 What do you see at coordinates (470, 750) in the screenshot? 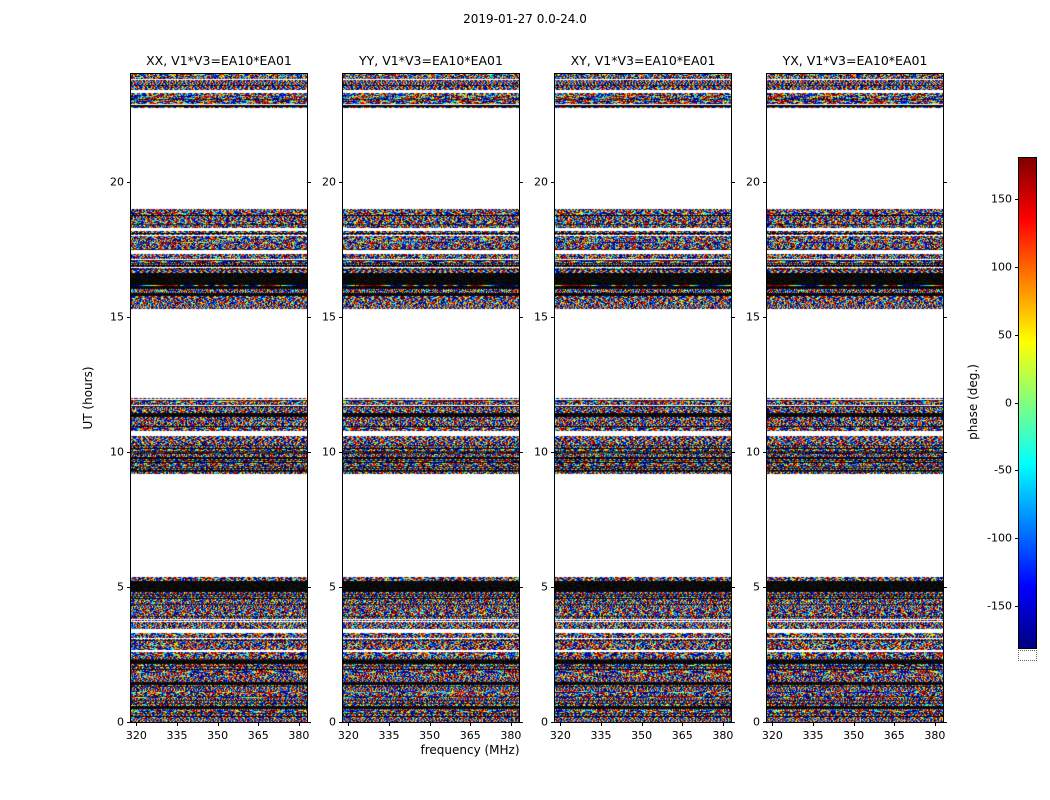
I see `x-axis-label: frequency (MHz)` at bounding box center [470, 750].